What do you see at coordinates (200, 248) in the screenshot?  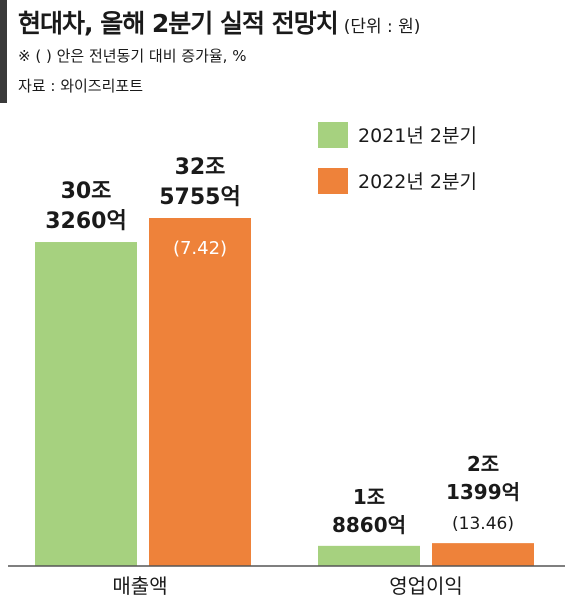 I see `growth-label: (7.42)` at bounding box center [200, 248].